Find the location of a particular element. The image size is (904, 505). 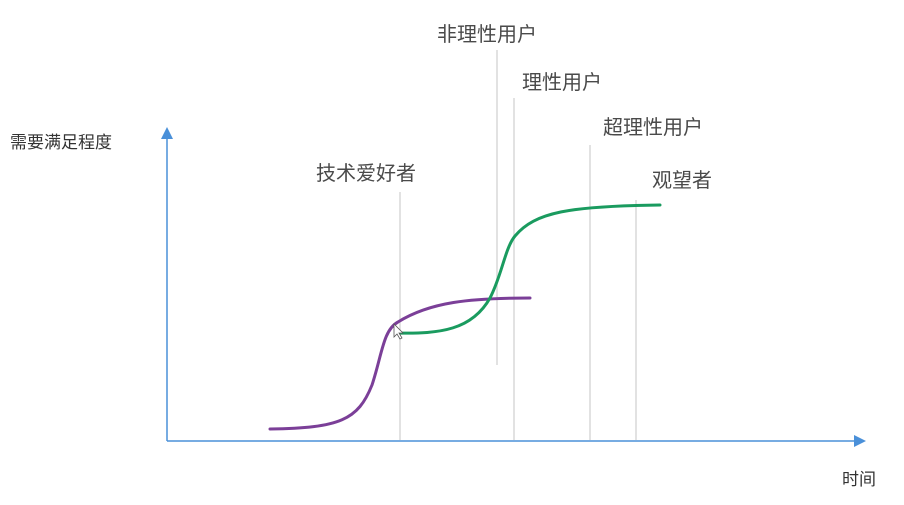

segment-label-onlookers: 观望者 is located at coordinates (682, 180).